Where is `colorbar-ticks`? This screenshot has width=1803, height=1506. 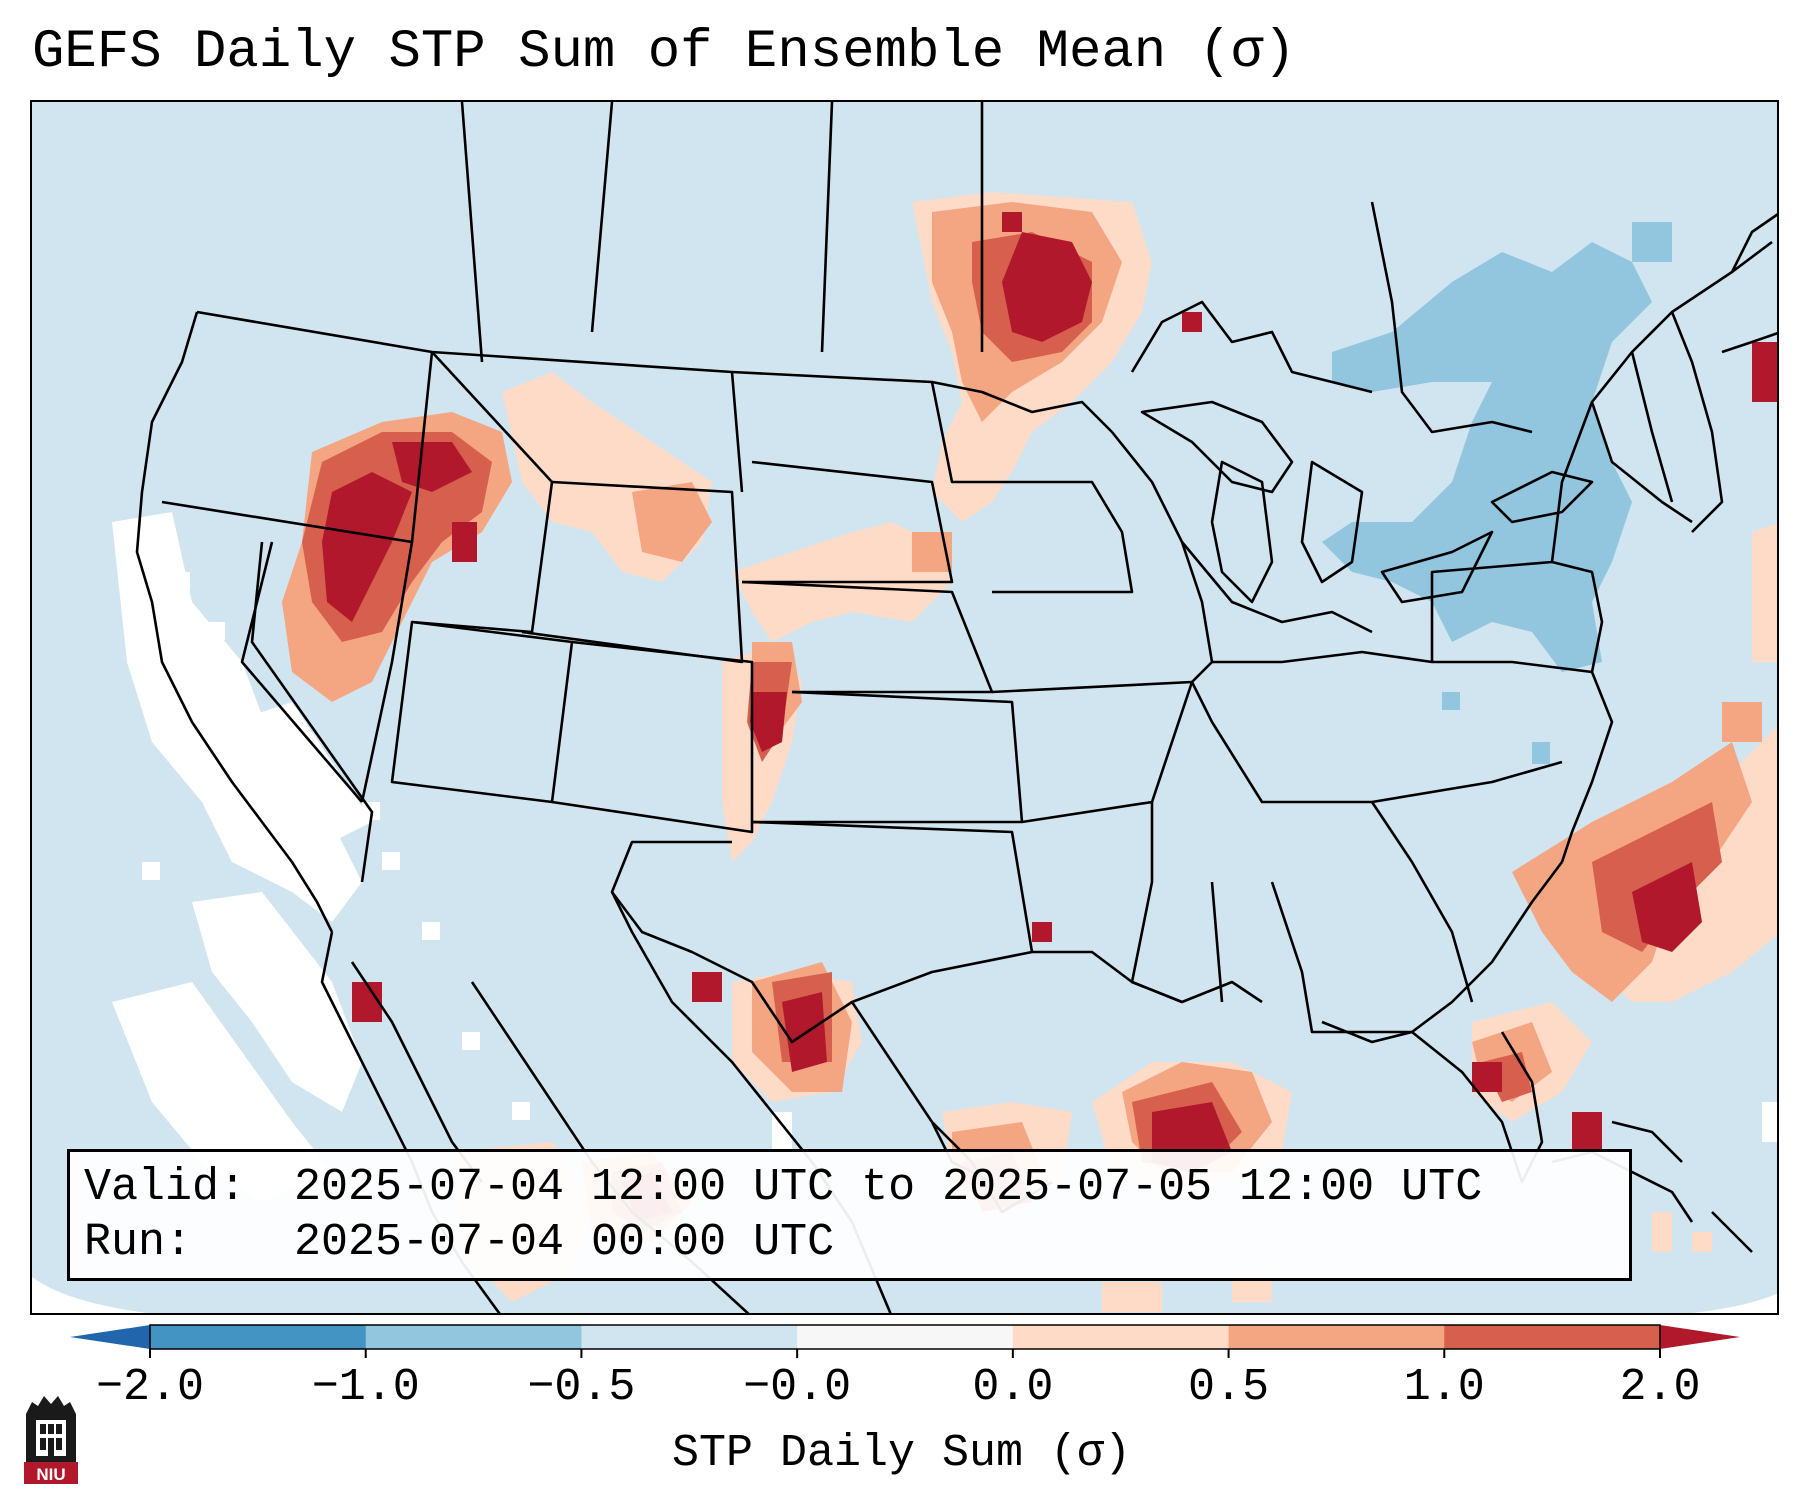 colorbar-ticks is located at coordinates (905, 1353).